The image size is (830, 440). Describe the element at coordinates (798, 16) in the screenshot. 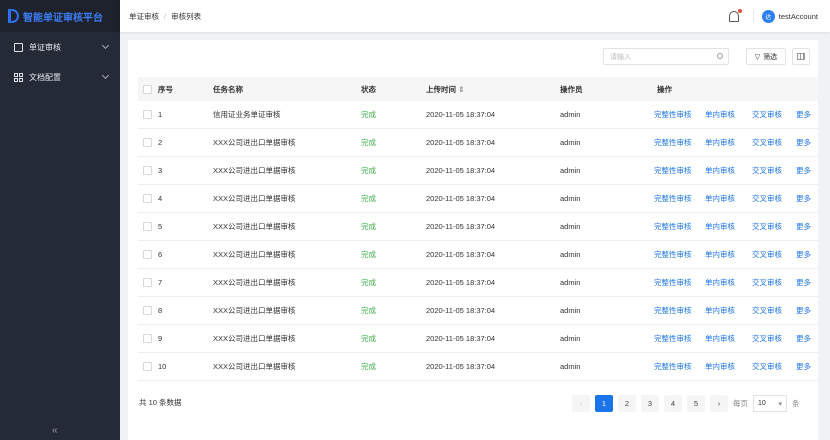

I see `username: testAccount` at that location.